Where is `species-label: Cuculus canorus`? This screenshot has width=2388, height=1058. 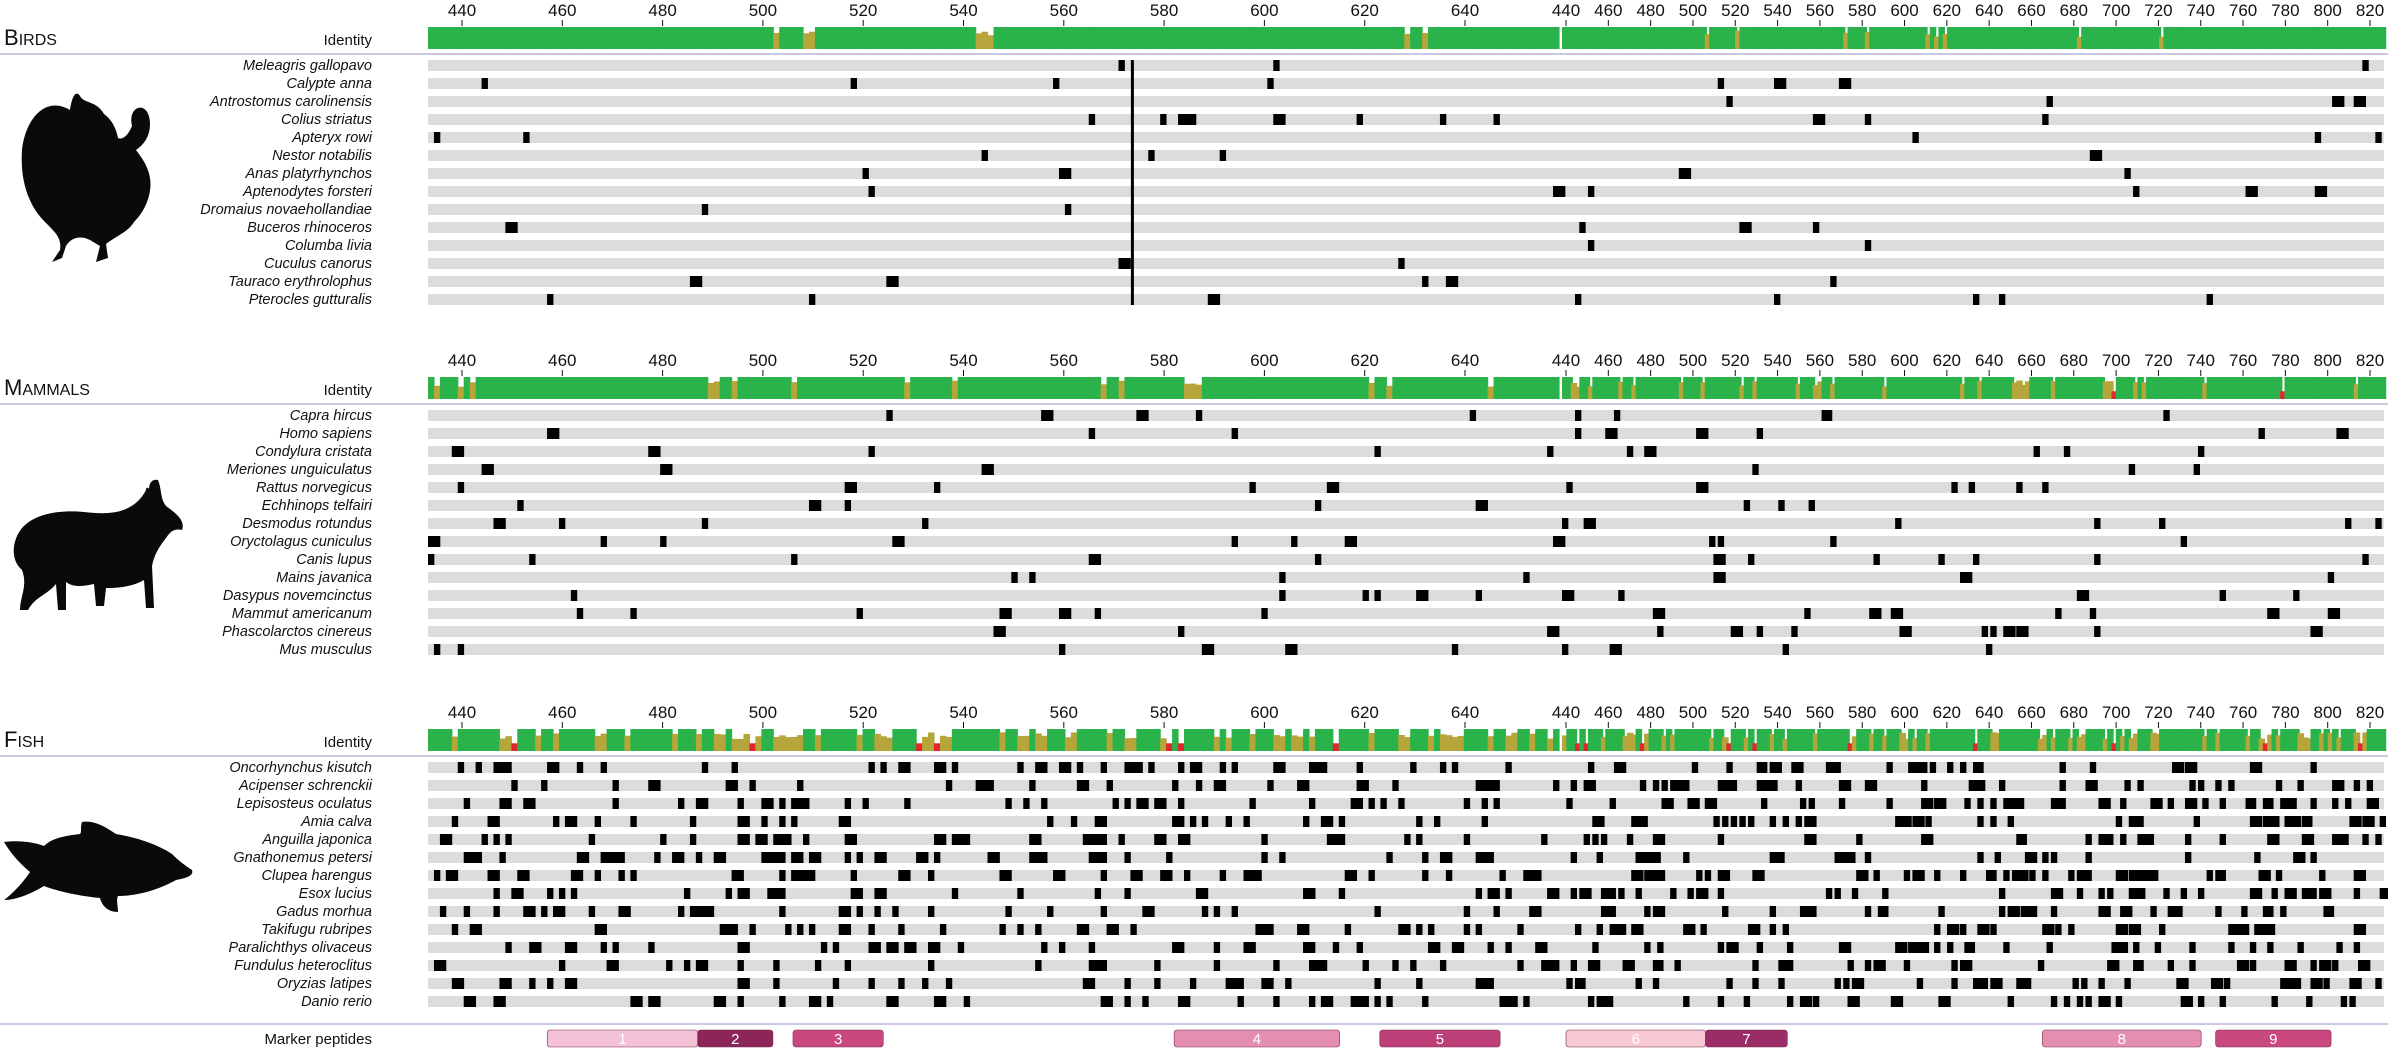
species-label: Cuculus canorus is located at coordinates (318, 264).